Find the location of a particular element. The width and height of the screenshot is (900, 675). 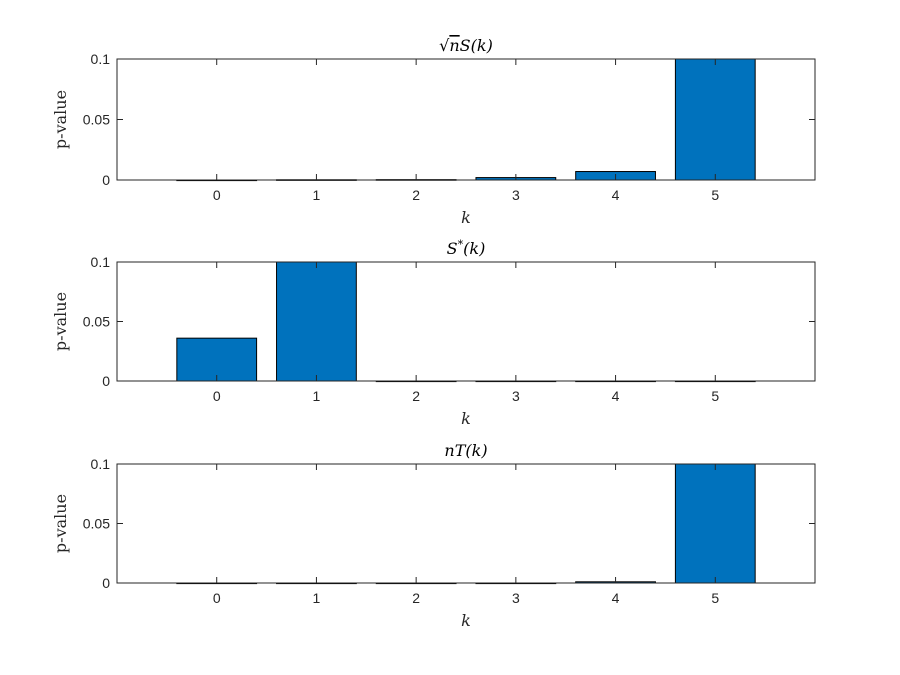

chart-title: nT(k) is located at coordinates (465, 450).